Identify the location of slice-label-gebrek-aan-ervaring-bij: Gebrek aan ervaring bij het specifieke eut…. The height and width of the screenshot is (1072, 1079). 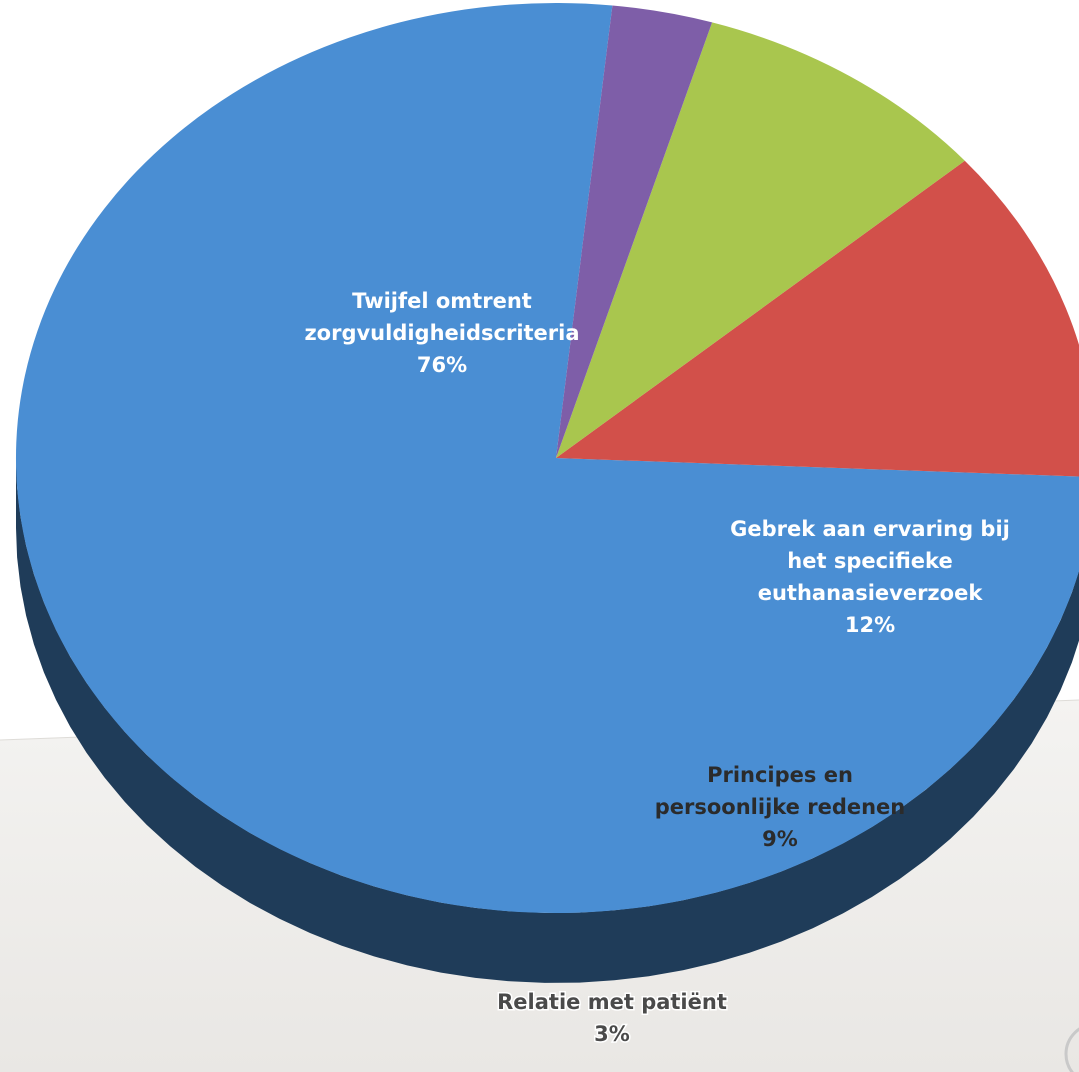
(870, 577).